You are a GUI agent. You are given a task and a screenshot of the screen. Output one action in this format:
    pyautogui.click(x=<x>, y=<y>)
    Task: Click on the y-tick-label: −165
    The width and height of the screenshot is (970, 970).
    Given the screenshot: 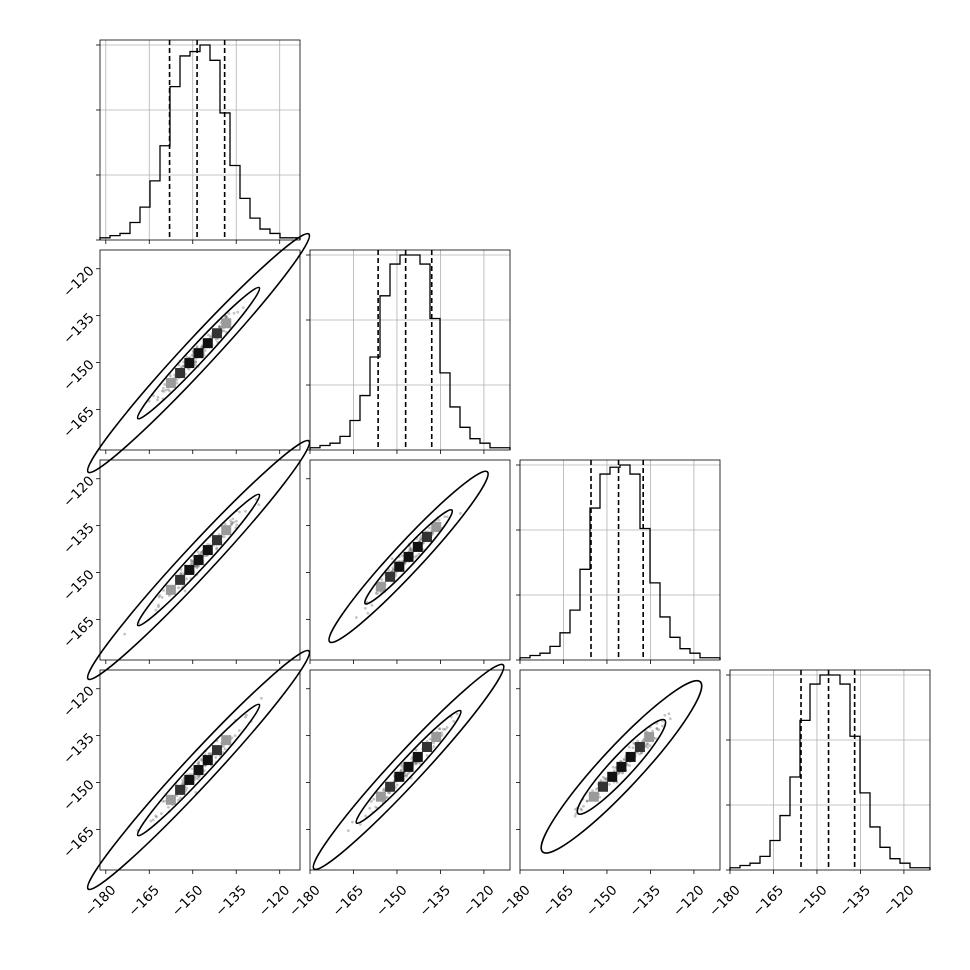 What is the action you would take?
    pyautogui.click(x=79, y=423)
    